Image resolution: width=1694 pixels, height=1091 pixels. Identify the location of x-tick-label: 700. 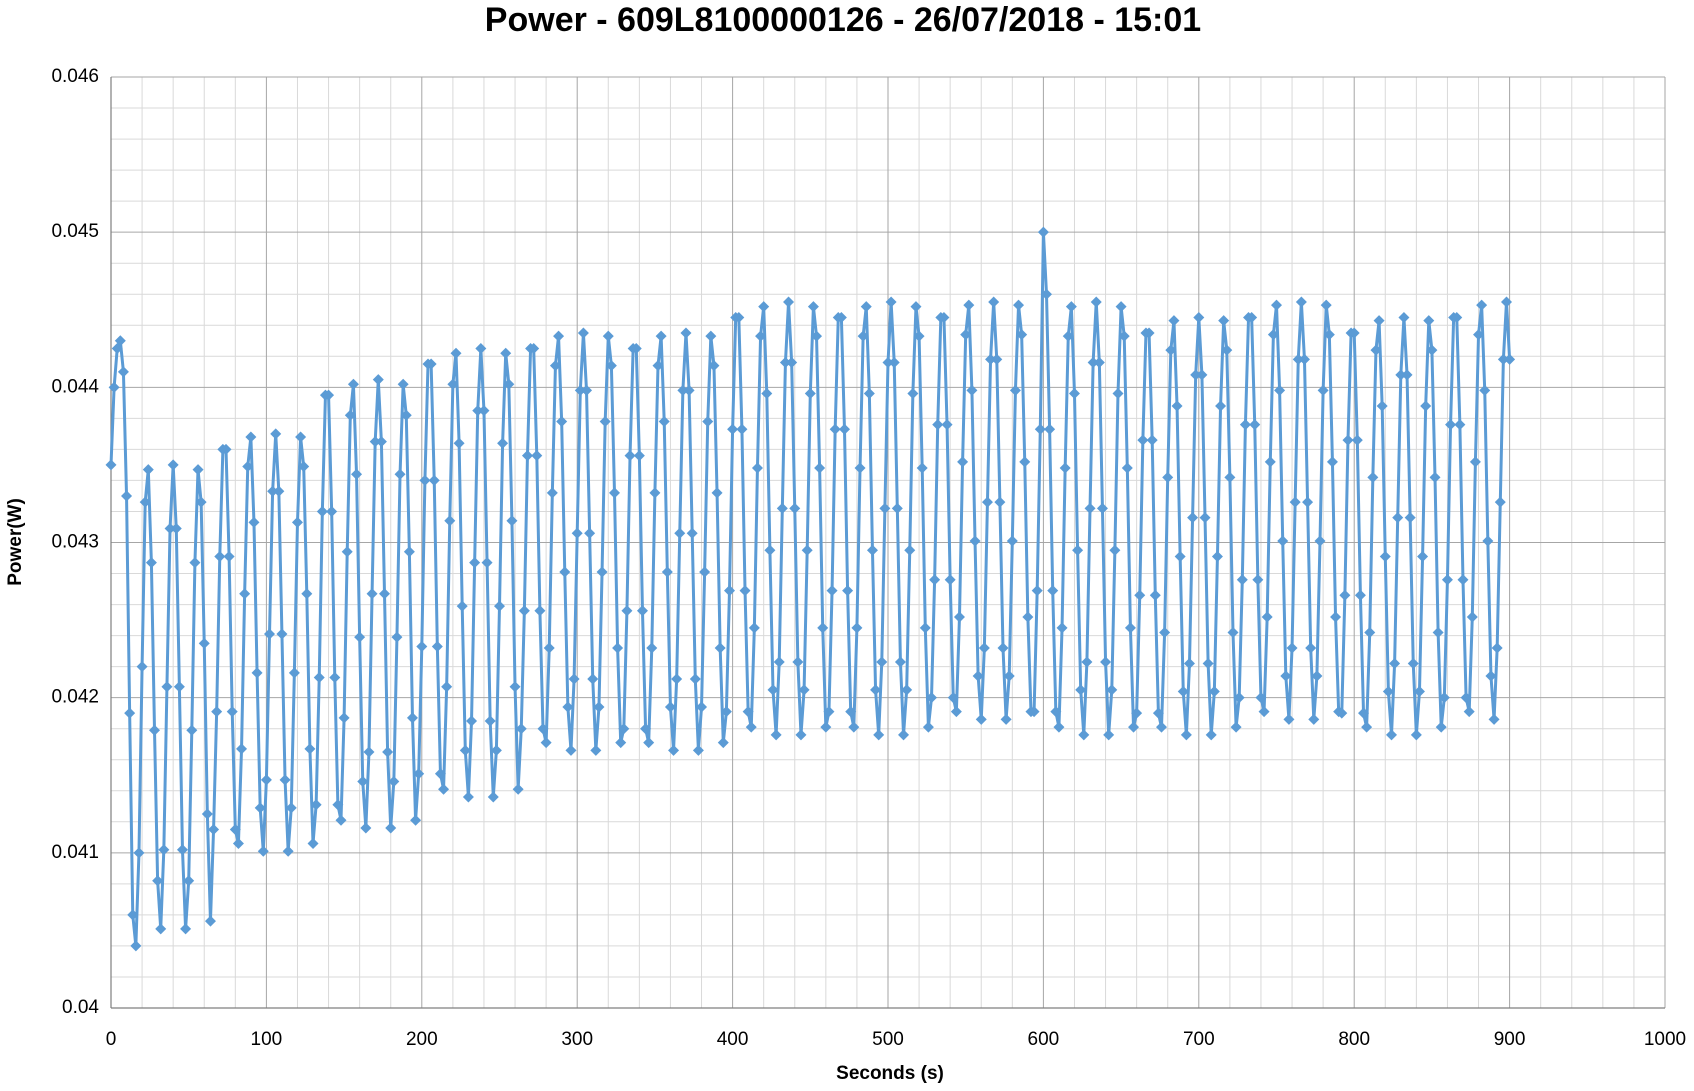
(1199, 1039).